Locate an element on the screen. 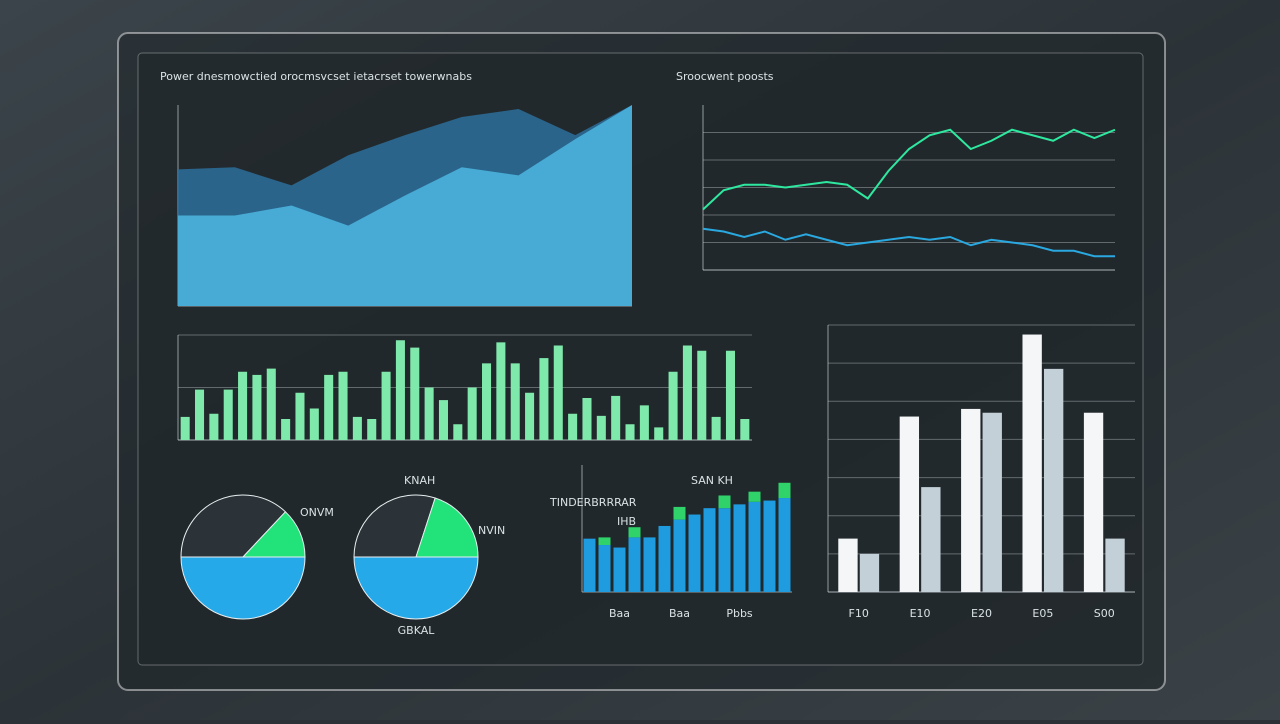 The width and height of the screenshot is (1280, 724). x-tick-label: Pbbs is located at coordinates (739, 613).